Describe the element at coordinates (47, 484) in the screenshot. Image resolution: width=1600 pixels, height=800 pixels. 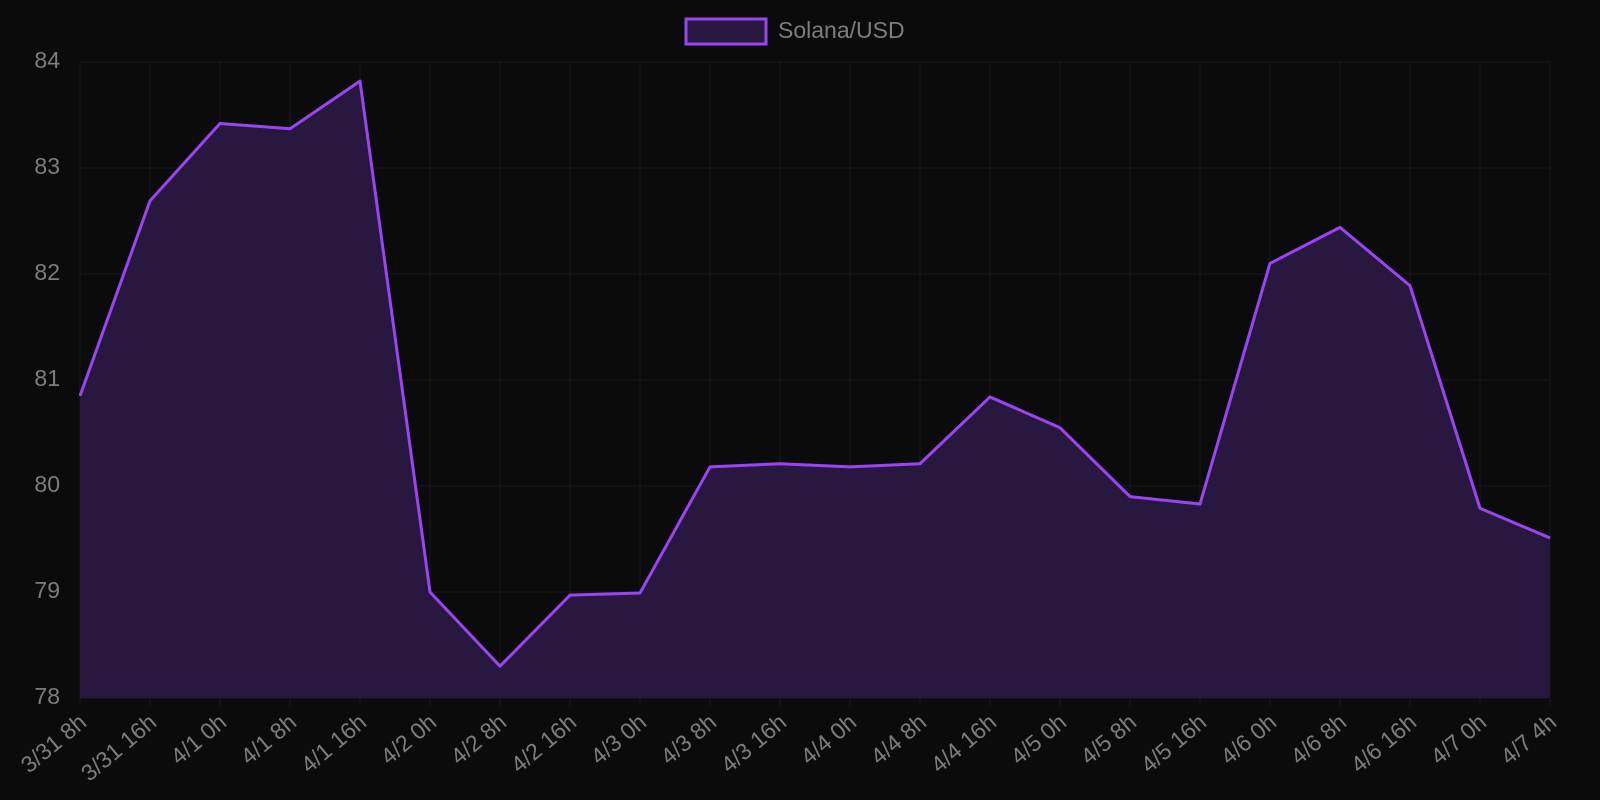
I see `y-tick-label: 80` at that location.